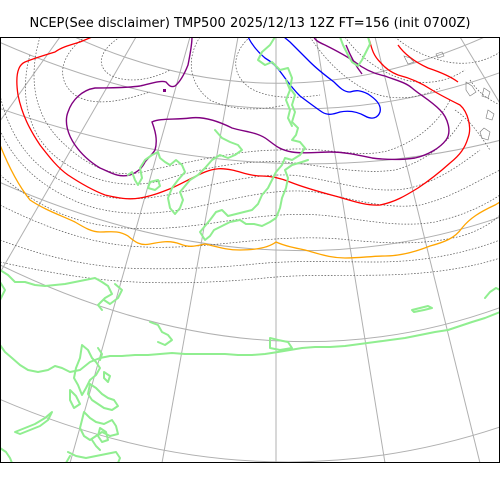 The height and width of the screenshot is (500, 500). What do you see at coordinates (428, 63) in the screenshot?
I see `isotherm-red` at bounding box center [428, 63].